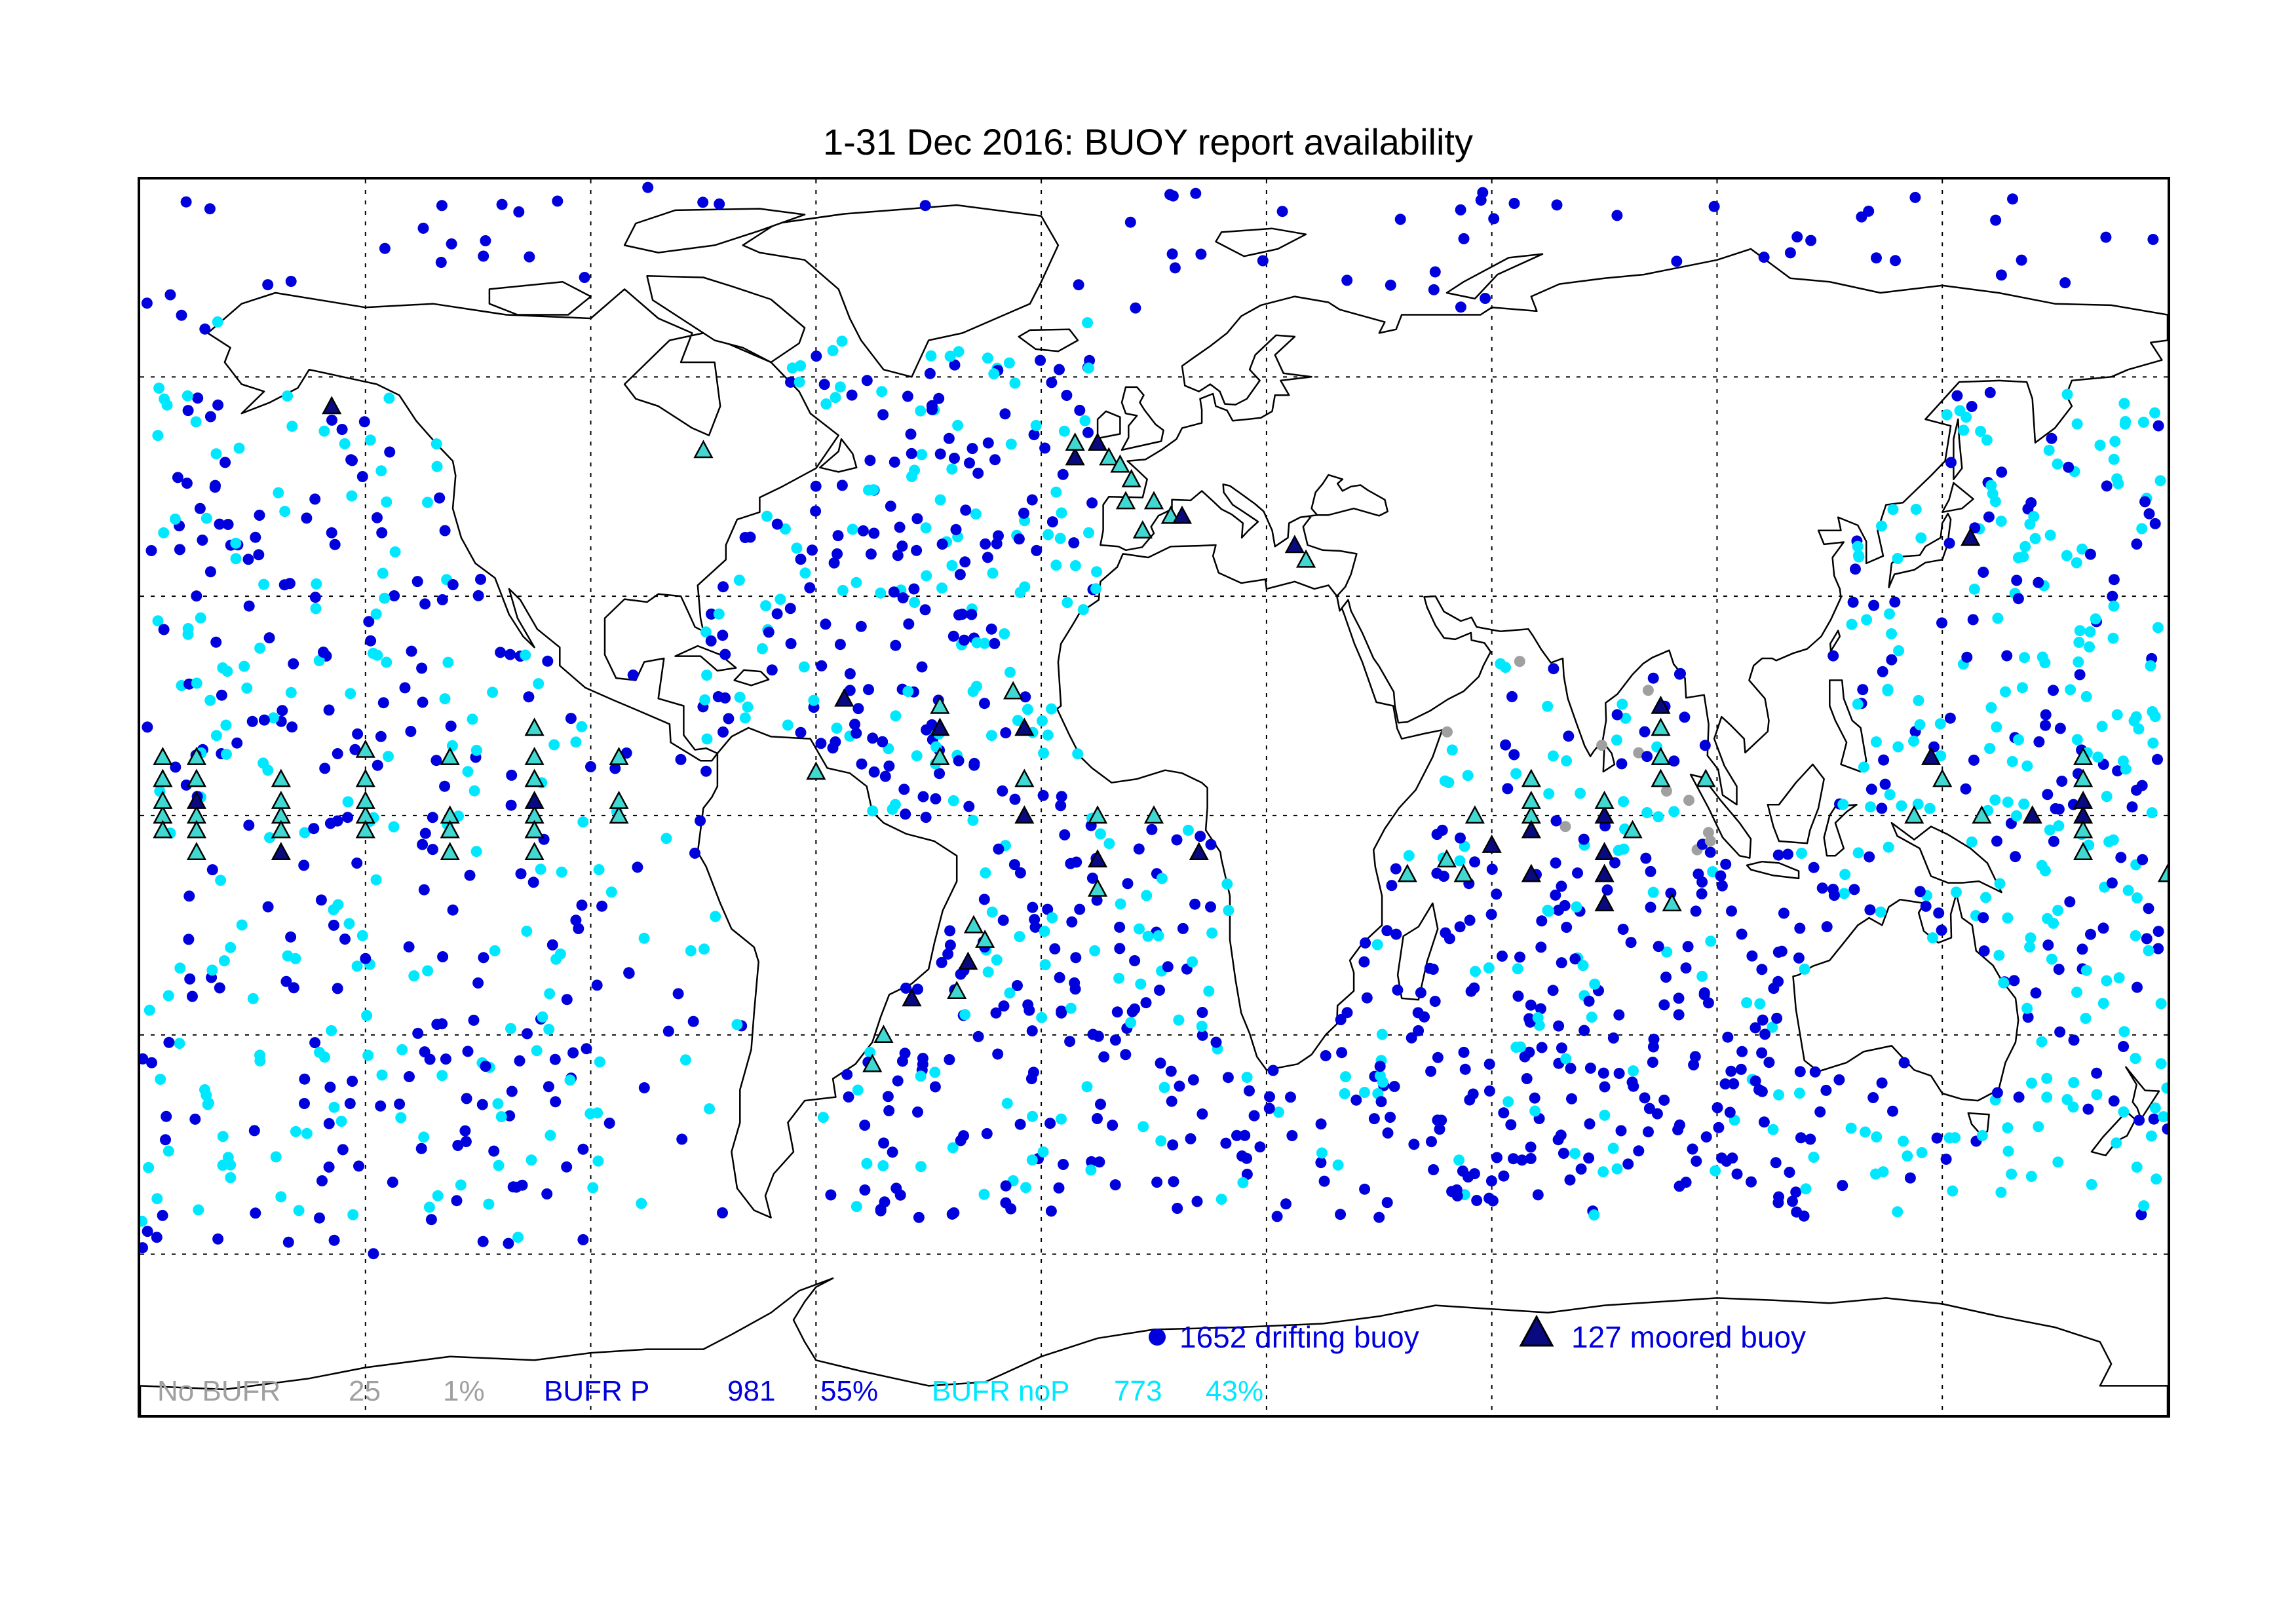  What do you see at coordinates (218, 1391) in the screenshot?
I see `stat-nobufr-label: No BUFR` at bounding box center [218, 1391].